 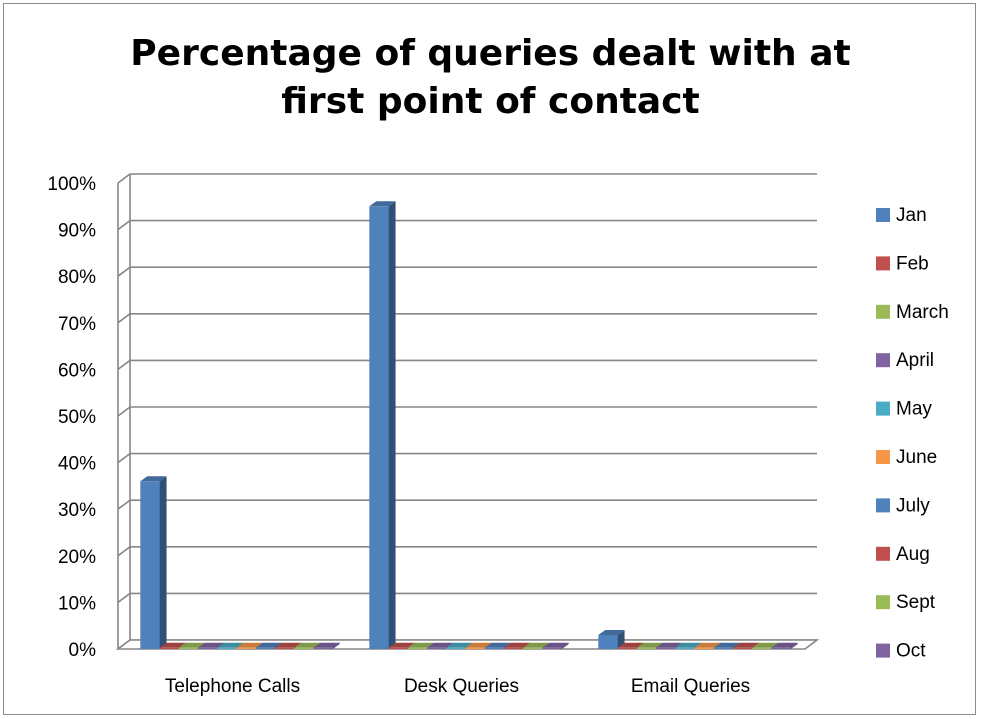 I want to click on y-tick-label: 20%, so click(x=77, y=557).